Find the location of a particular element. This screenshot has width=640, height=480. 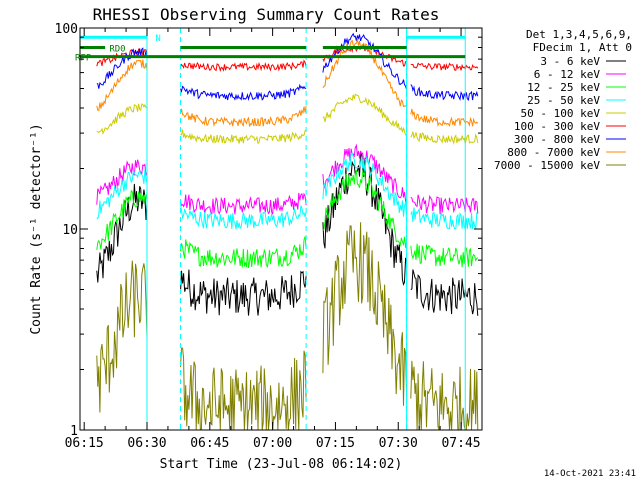

x-tick-label: 06:45 is located at coordinates (209, 443).